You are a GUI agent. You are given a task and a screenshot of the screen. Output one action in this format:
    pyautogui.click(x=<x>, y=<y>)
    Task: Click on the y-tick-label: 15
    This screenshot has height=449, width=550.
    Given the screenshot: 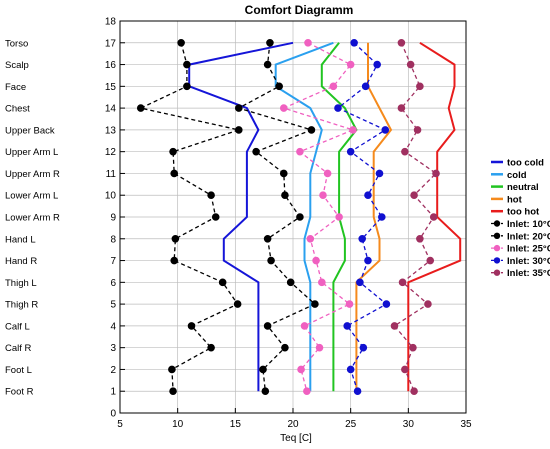 What is the action you would take?
    pyautogui.click(x=111, y=87)
    